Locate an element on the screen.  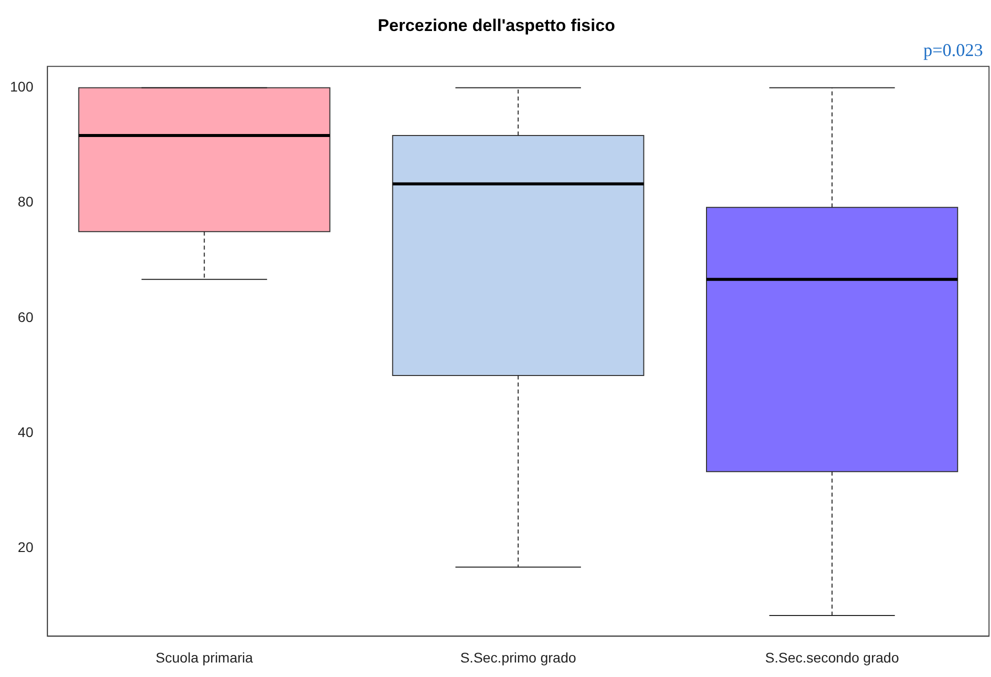
y-tick-label: 60 is located at coordinates (26, 316).